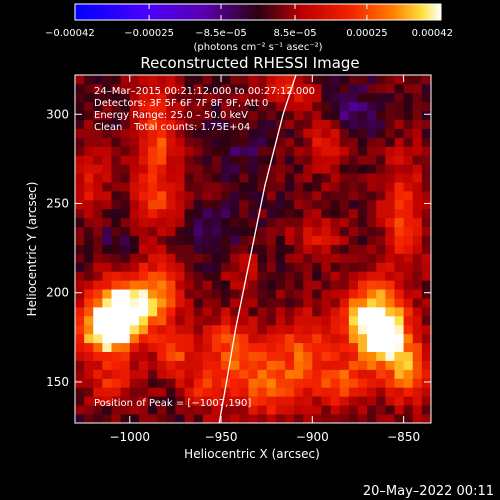  What do you see at coordinates (366, 33) in the screenshot?
I see `colorbar-tick-label: 0.00025` at bounding box center [366, 33].